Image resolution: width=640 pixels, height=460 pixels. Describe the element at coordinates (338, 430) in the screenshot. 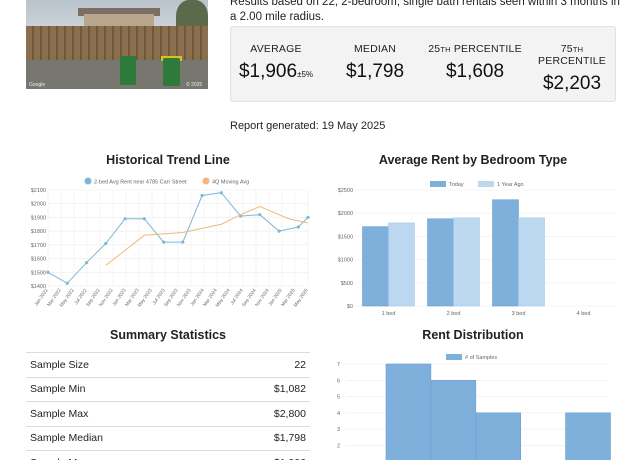

I see `y-tick-label: 3` at that location.